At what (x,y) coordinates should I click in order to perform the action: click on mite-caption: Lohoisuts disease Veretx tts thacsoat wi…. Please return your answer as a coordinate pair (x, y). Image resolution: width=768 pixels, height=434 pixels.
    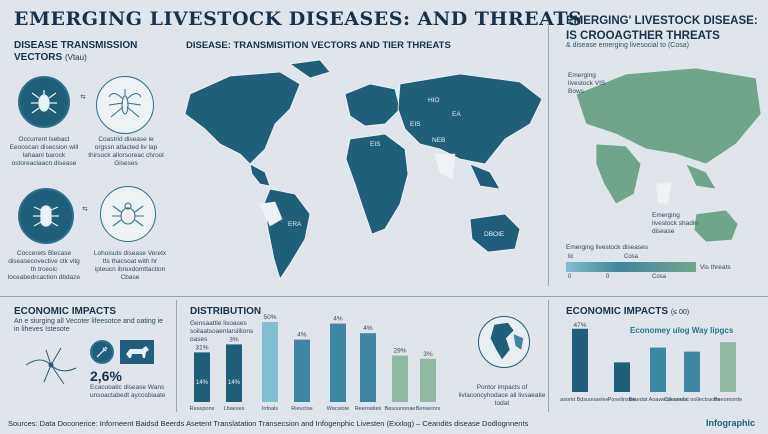
    Looking at the image, I should click on (130, 265).